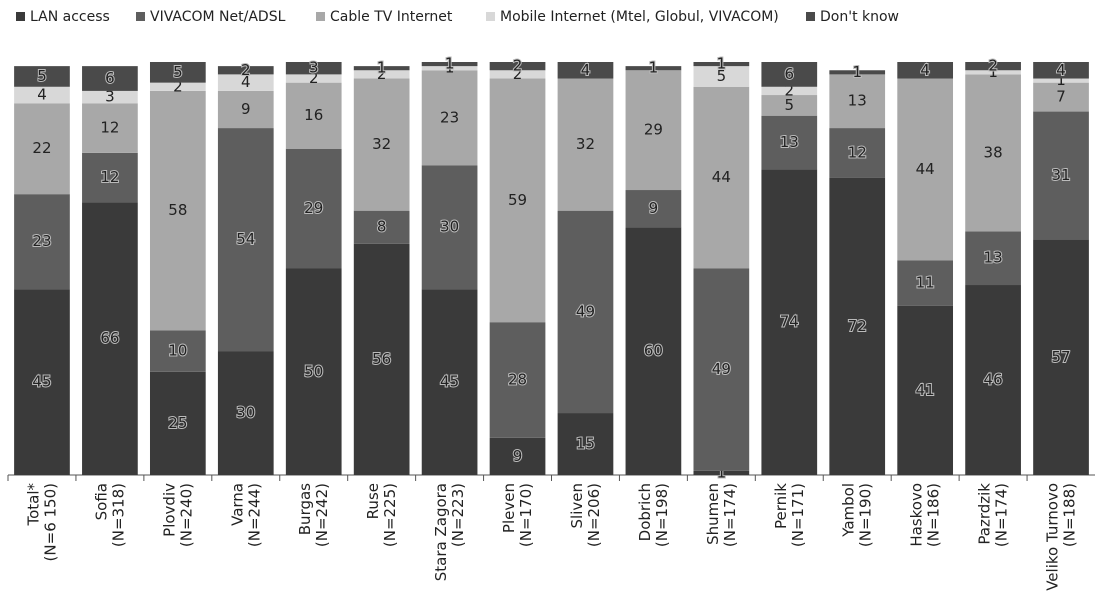 The height and width of the screenshot is (612, 1102). I want to click on value-label: 23, so click(449, 117).